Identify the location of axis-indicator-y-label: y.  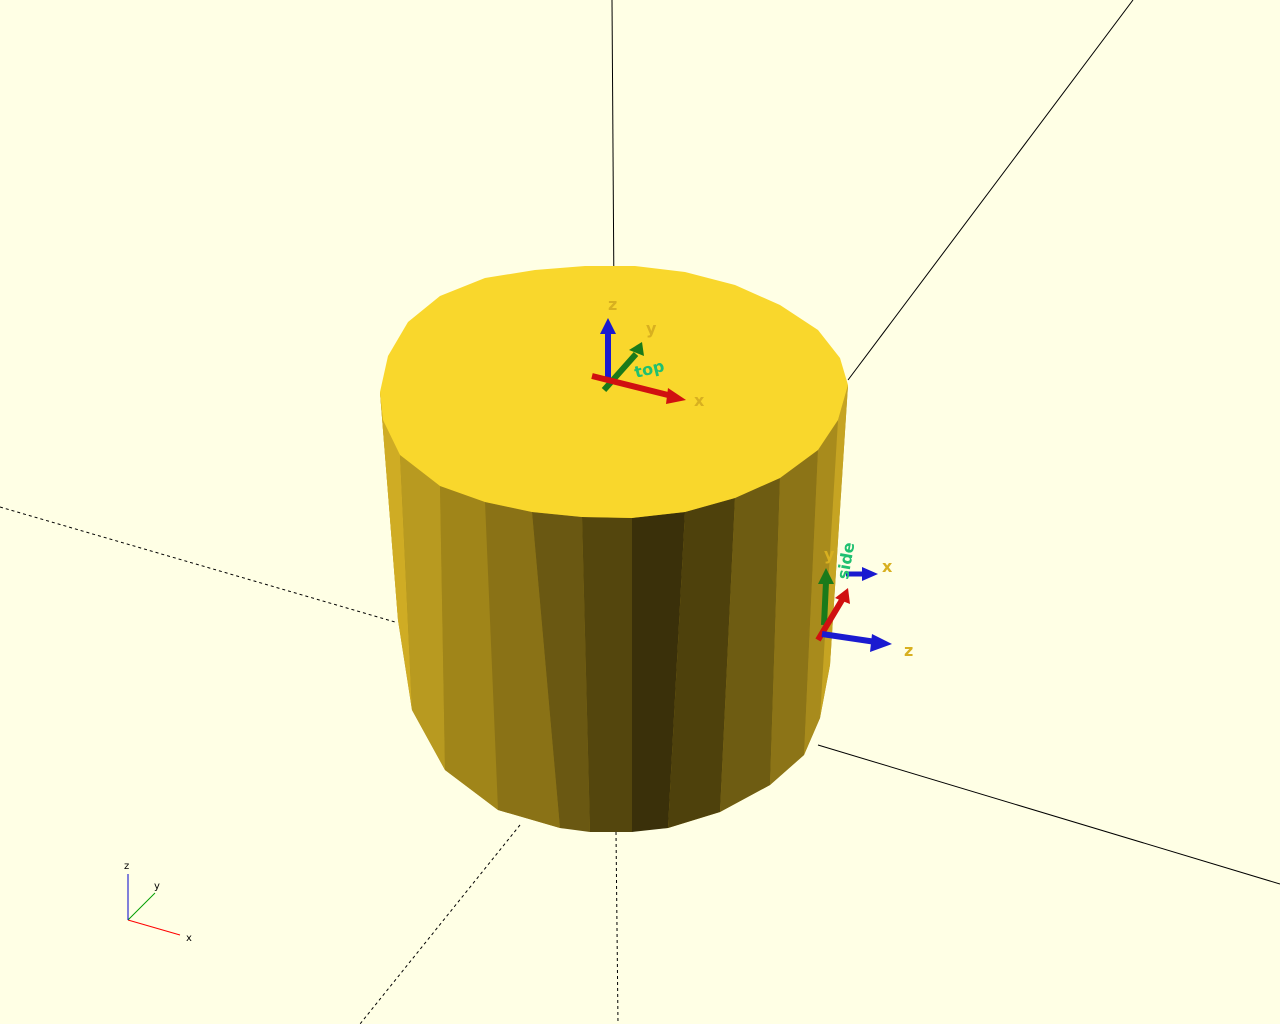
(157, 886).